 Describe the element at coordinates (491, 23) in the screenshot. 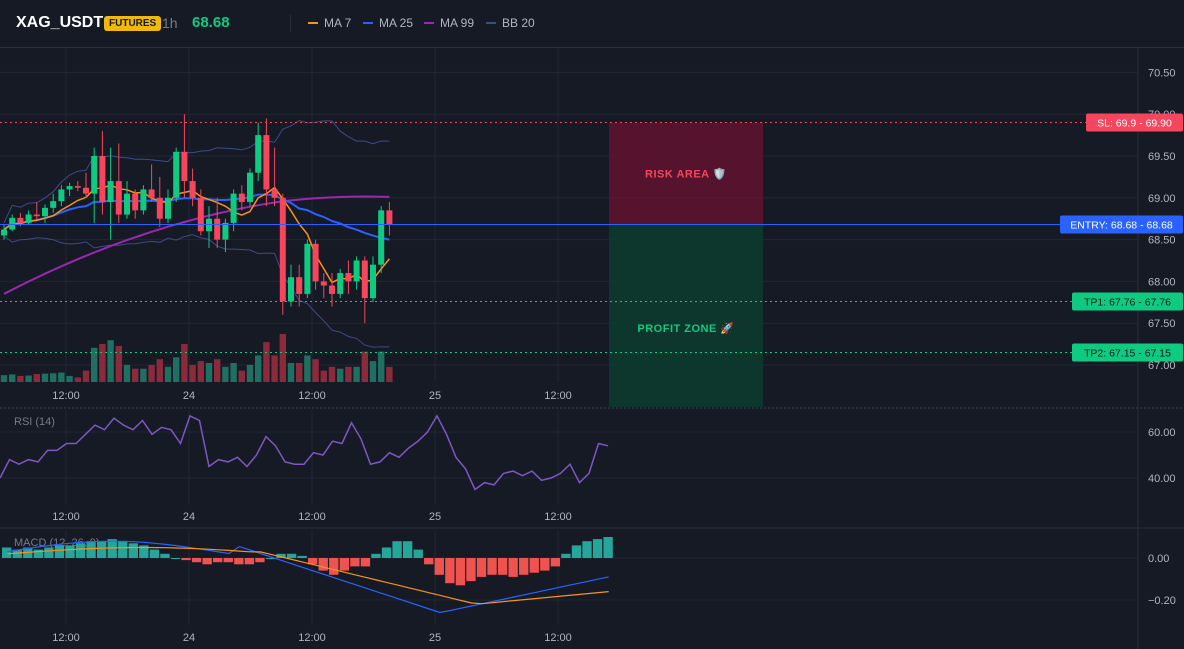

I see `bb20-line-icon` at that location.